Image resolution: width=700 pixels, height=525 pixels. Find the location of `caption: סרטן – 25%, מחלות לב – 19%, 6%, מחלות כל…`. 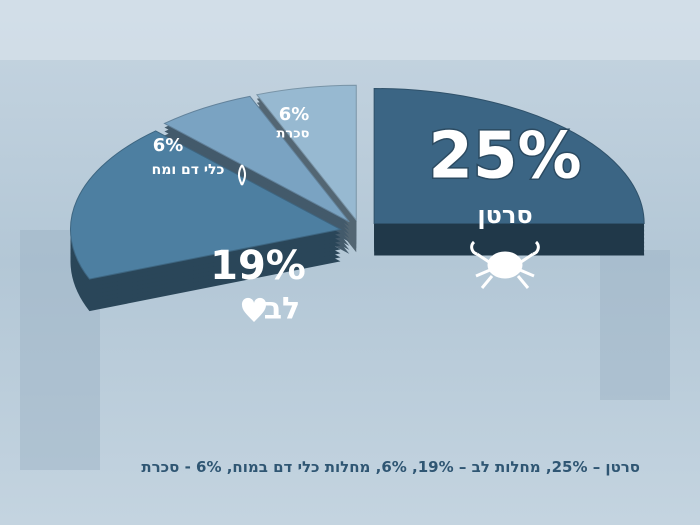

caption: סרטן – 25%, מחלות לב – 19%, 6%, מחלות כל… is located at coordinates (390, 467).